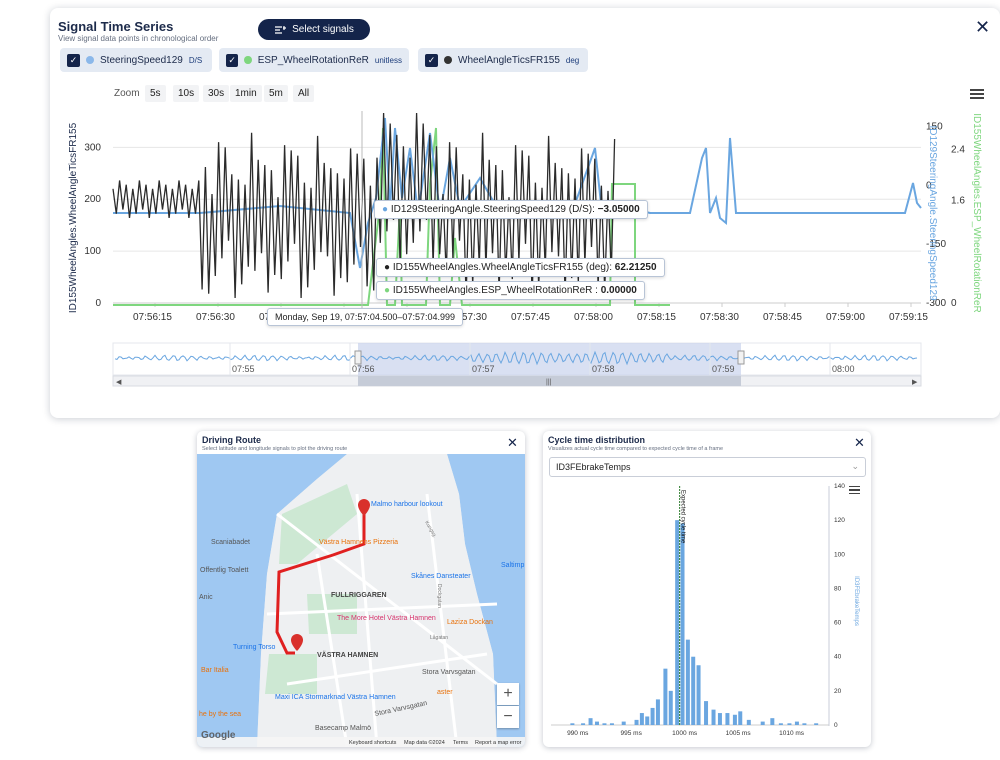 This screenshot has height=760, width=1000. I want to click on scroll-right-icon: ▶, so click(915, 382).